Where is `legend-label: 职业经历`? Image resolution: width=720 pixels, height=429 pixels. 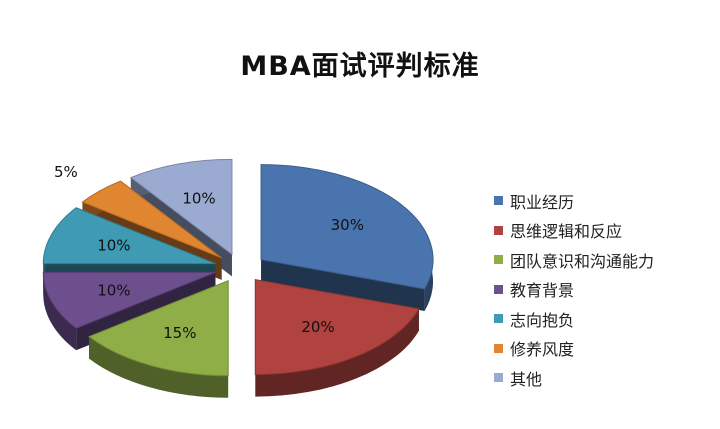
legend-label: 职业经历 is located at coordinates (542, 202).